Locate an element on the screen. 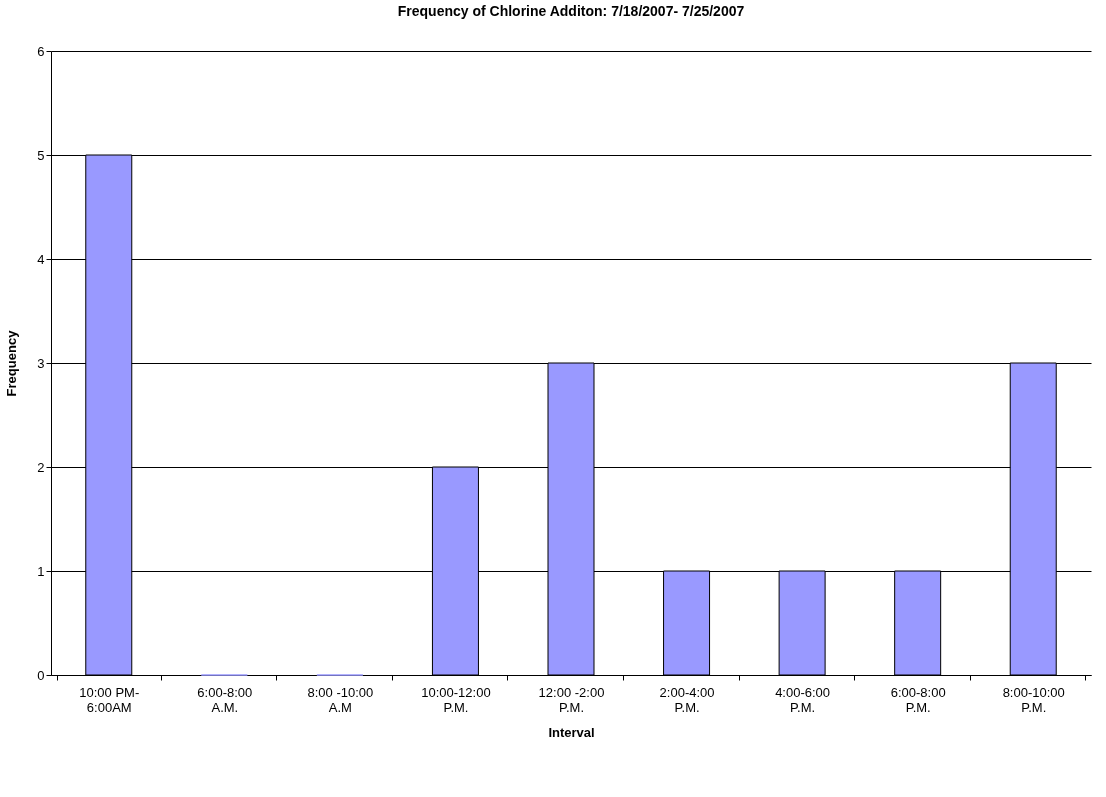  x-tick-label: 6:00-8:00 P.M. is located at coordinates (918, 699).